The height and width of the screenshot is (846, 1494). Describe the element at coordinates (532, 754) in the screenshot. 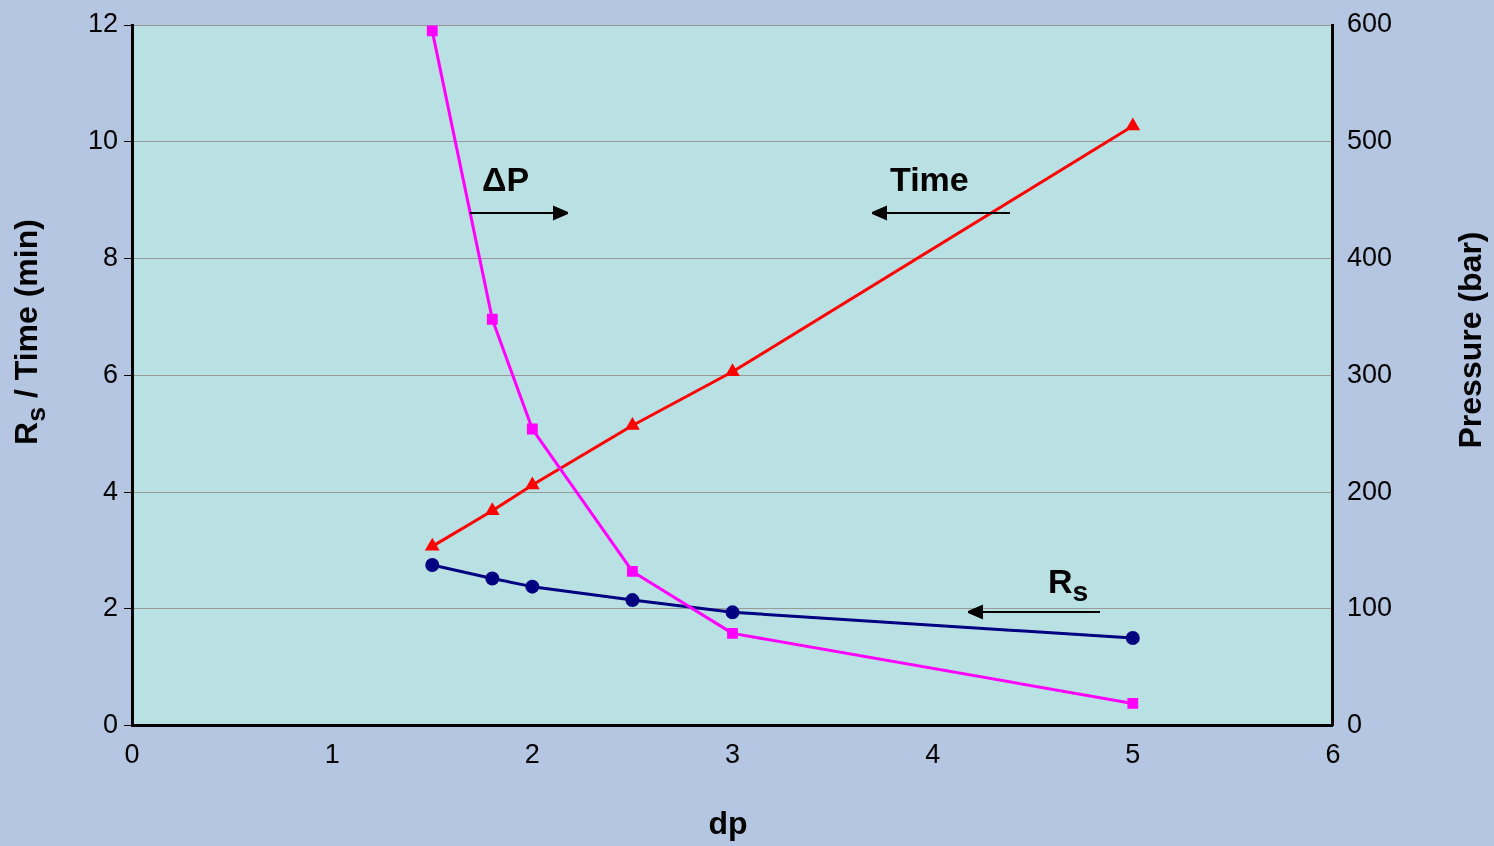

I see `x-tick-label: 2` at that location.